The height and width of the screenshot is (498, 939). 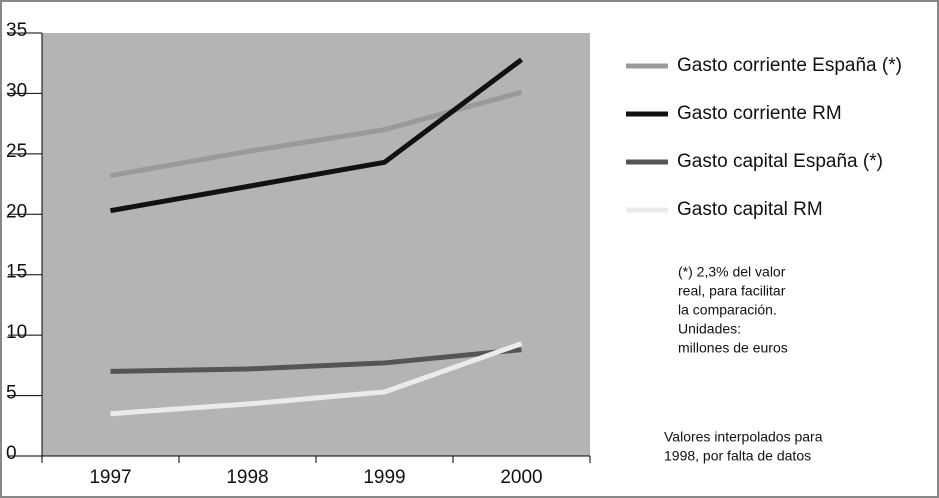 I want to click on y-tick-label: 10, so click(x=16, y=332).